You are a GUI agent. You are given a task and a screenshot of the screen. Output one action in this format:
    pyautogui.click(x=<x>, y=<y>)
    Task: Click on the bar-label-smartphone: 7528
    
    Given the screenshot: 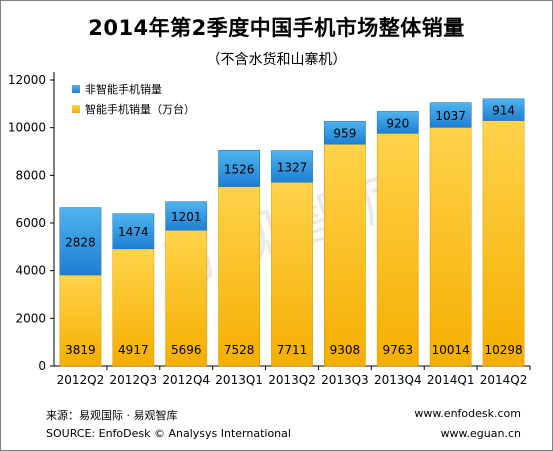 What is the action you would take?
    pyautogui.click(x=239, y=350)
    